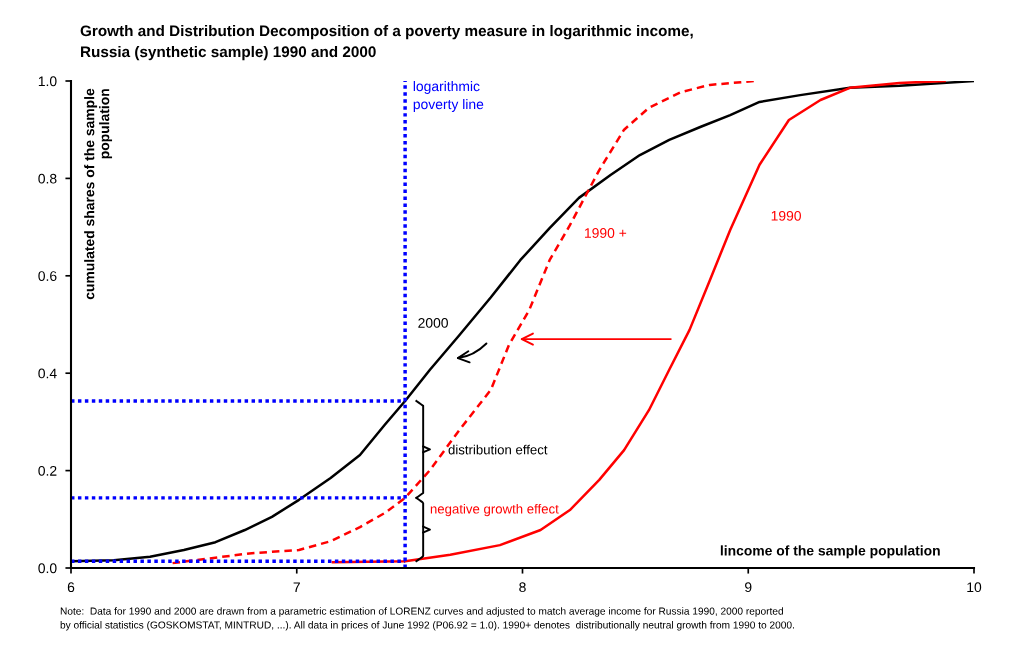 Image resolution: width=1029 pixels, height=650 pixels. What do you see at coordinates (296, 587) in the screenshot?
I see `x-tick-label: 7` at bounding box center [296, 587].